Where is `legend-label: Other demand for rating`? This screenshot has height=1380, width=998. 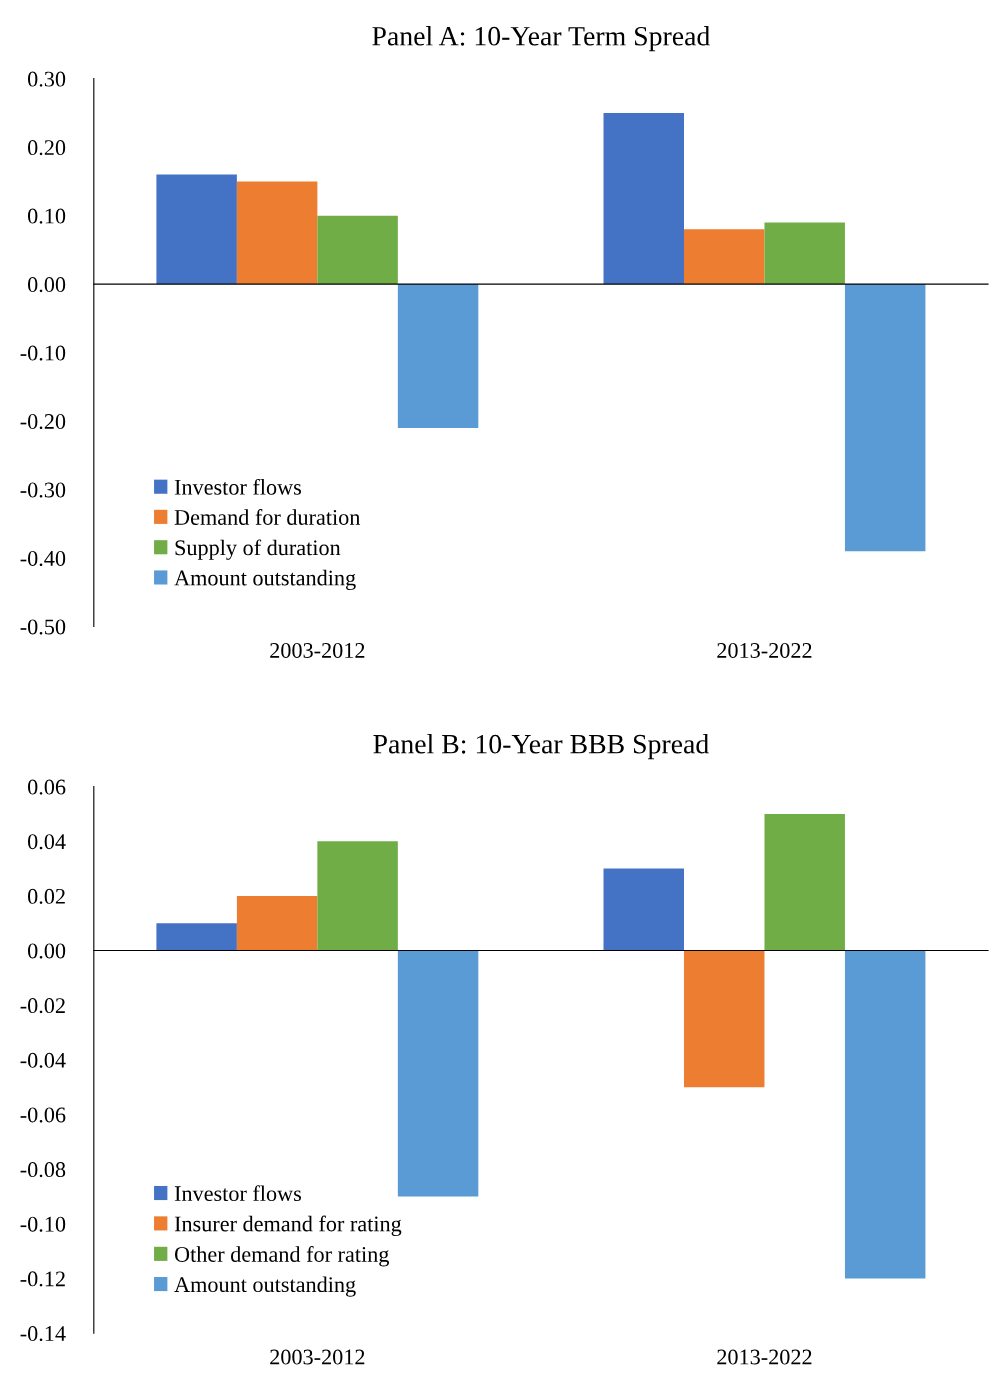 legend-label: Other demand for rating is located at coordinates (281, 1256).